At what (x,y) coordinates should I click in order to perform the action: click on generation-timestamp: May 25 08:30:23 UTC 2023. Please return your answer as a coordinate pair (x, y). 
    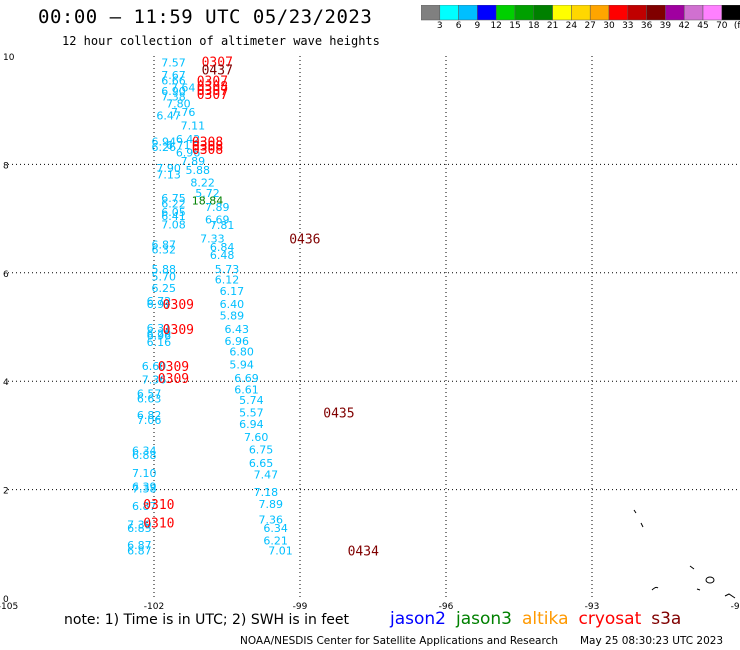
    Looking at the image, I should click on (652, 641).